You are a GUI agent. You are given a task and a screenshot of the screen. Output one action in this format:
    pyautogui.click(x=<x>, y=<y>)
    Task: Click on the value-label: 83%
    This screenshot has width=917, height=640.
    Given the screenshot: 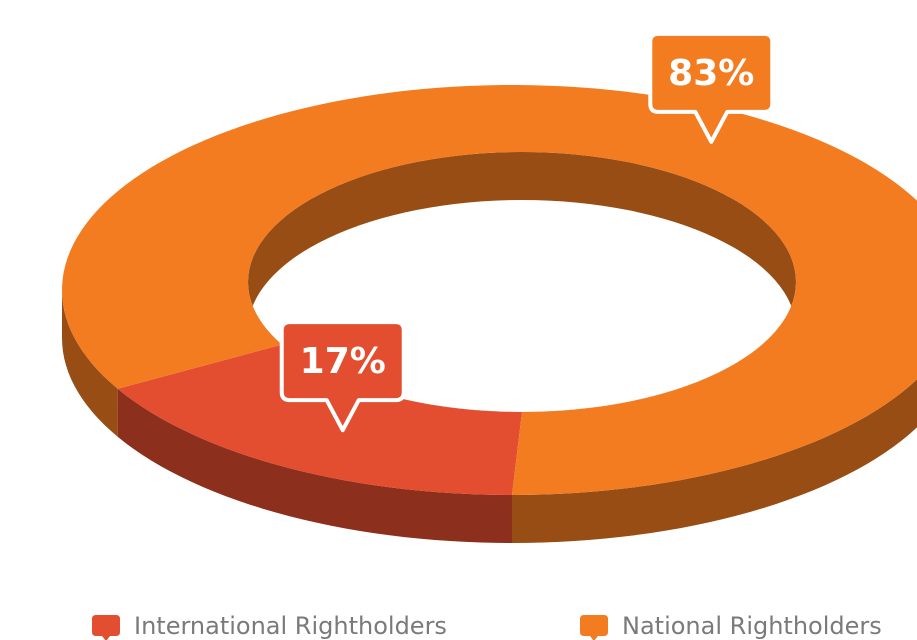 What is the action you would take?
    pyautogui.click(x=711, y=73)
    